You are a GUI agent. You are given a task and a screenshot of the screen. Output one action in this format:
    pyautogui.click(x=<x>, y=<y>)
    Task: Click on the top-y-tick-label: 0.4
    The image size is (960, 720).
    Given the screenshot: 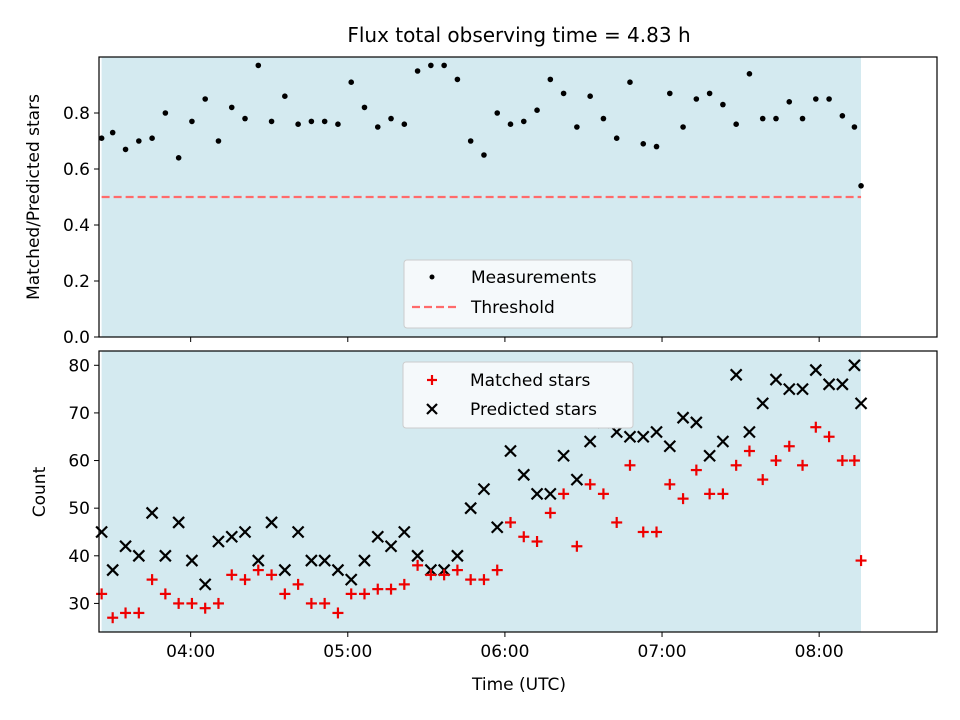 What is the action you would take?
    pyautogui.click(x=76, y=226)
    